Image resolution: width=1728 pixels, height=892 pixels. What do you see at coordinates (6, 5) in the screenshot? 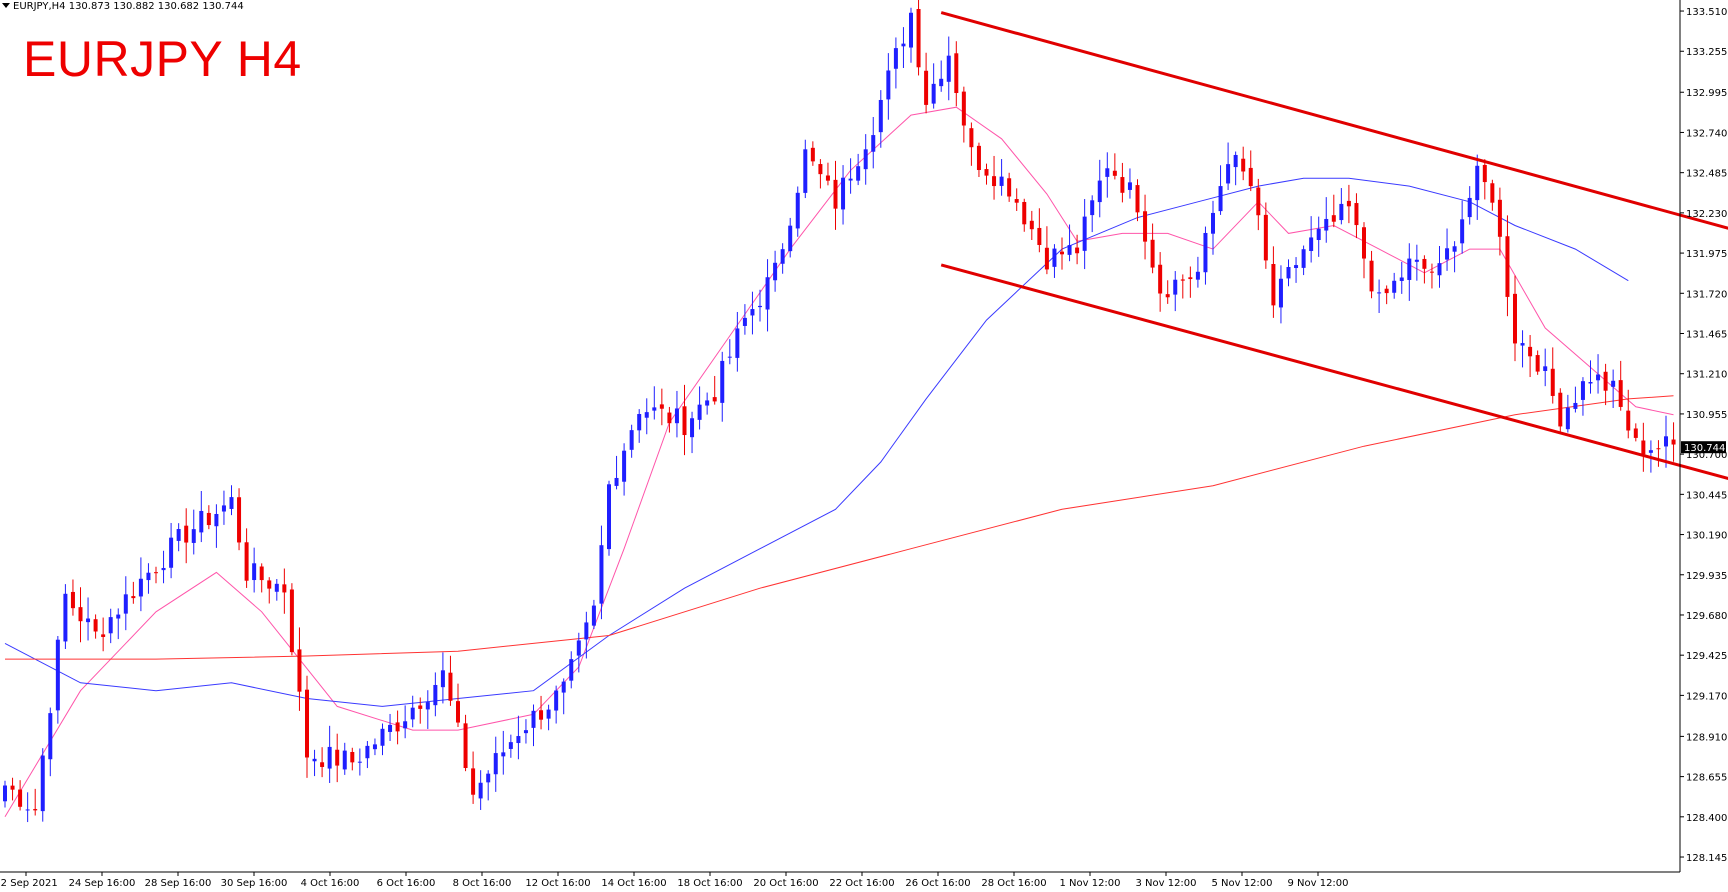
I see `dropdown-triangle-icon` at bounding box center [6, 5].